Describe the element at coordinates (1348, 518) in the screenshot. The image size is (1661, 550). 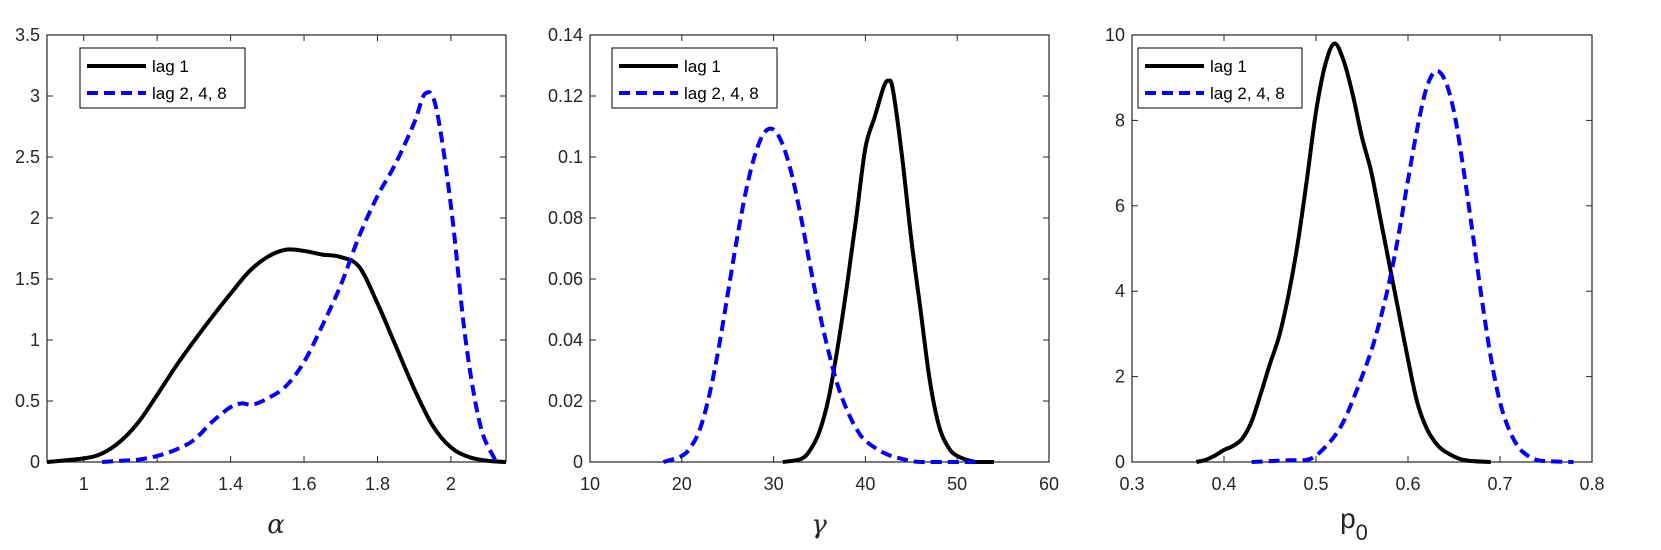
I see `x-axis-label-base: p` at that location.